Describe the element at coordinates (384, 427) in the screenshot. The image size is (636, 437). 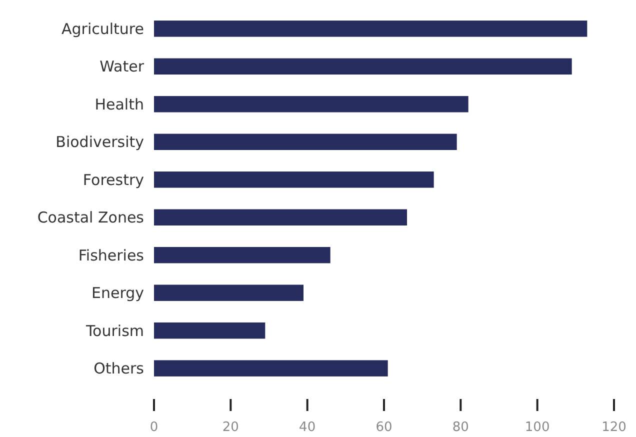
I see `x-tick-label: 60` at that location.